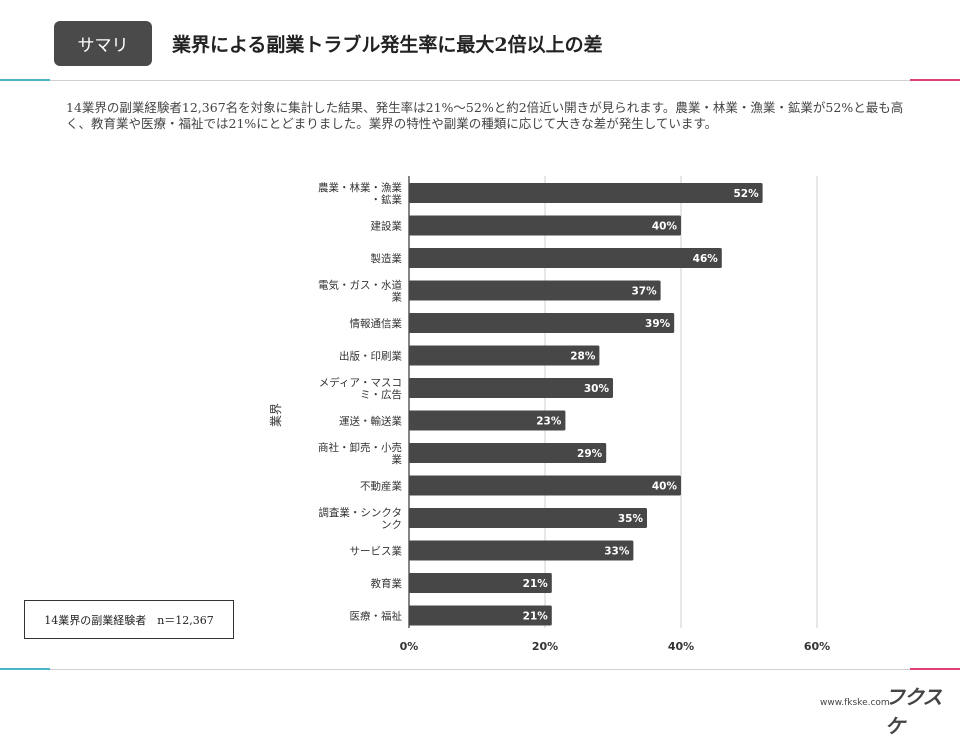  Describe the element at coordinates (681, 646) in the screenshot. I see `x-tick-label: 40%` at that location.